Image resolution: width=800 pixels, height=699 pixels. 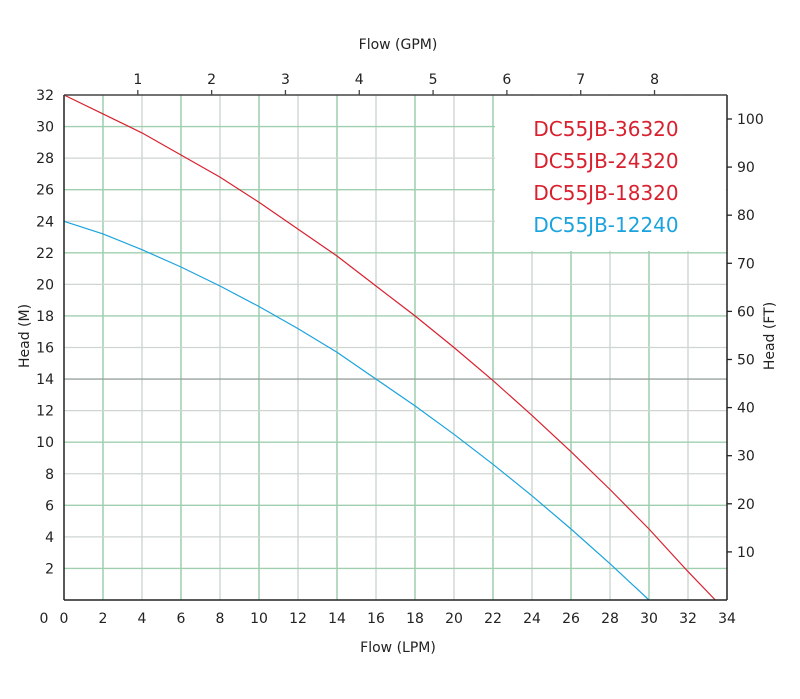 What do you see at coordinates (746, 360) in the screenshot?
I see `y-right-tick-label: 50` at bounding box center [746, 360].